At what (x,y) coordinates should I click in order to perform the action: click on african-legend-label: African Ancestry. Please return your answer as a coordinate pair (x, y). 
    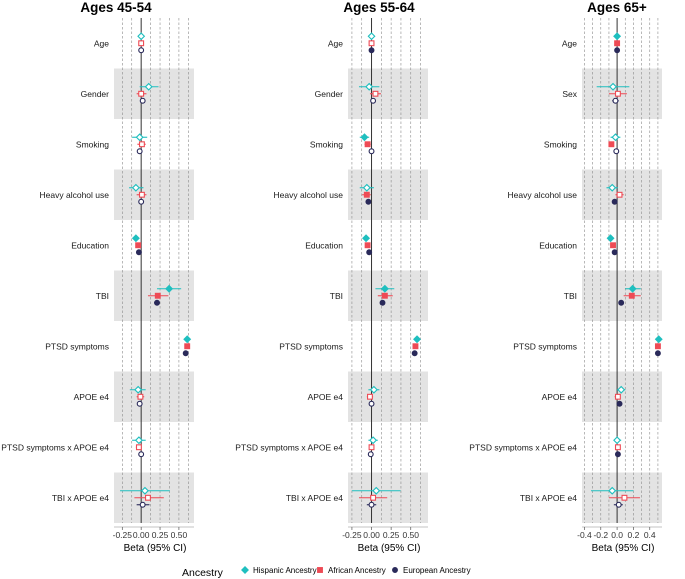
    Looking at the image, I should click on (357, 570).